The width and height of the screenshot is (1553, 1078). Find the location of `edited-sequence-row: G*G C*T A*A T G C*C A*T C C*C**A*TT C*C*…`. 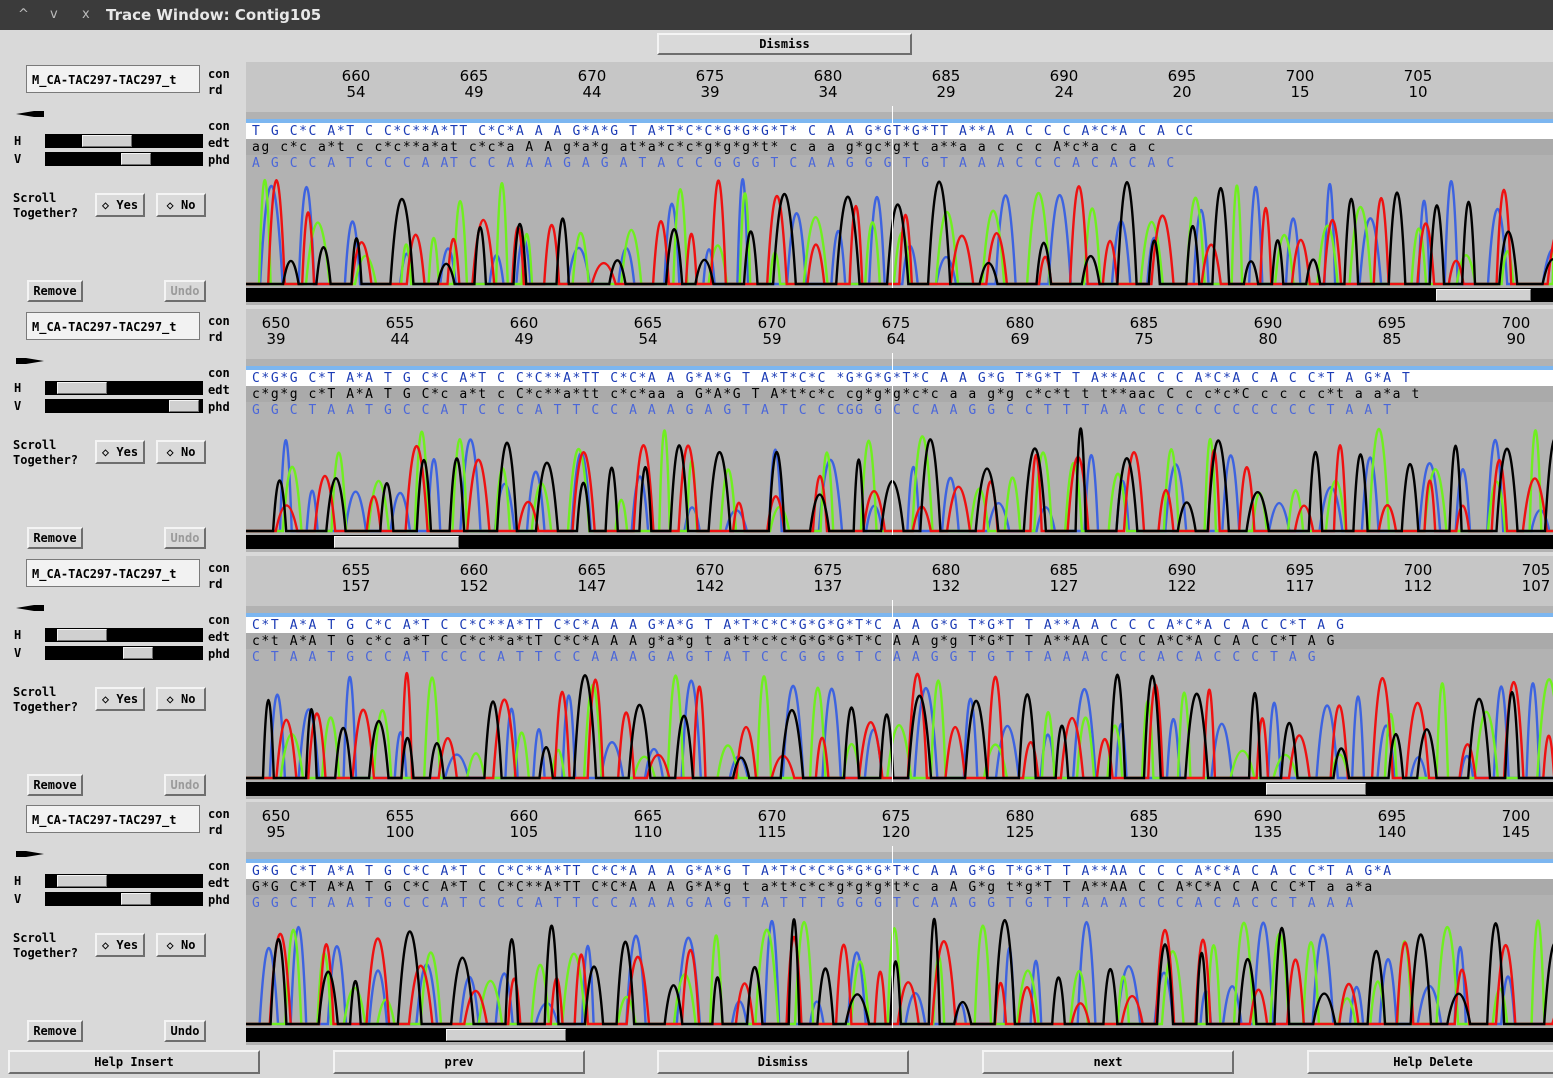

edited-sequence-row: G*G C*T A*A T G C*C A*T C C*C**A*TT C*C*… is located at coordinates (899, 887).